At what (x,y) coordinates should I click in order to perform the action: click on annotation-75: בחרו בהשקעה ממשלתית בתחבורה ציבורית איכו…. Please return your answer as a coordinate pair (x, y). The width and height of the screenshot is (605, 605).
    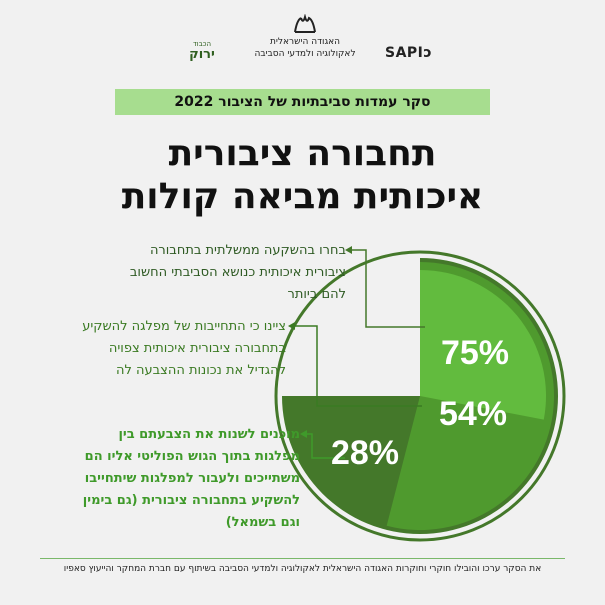
    Looking at the image, I should click on (237, 272).